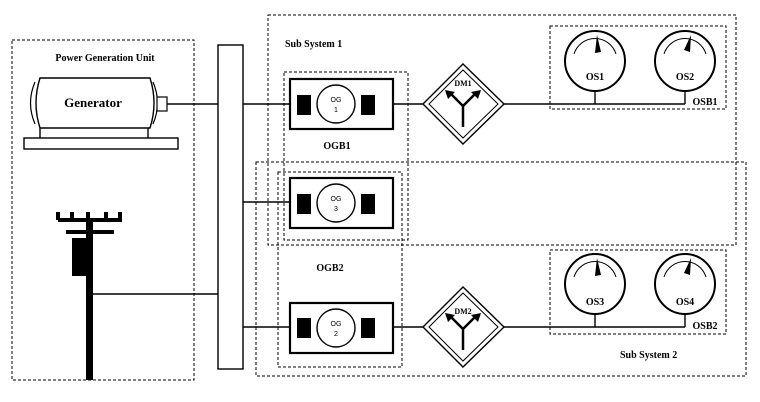  What do you see at coordinates (336, 334) in the screenshot?
I see `og2-label-bottom: 2` at bounding box center [336, 334].